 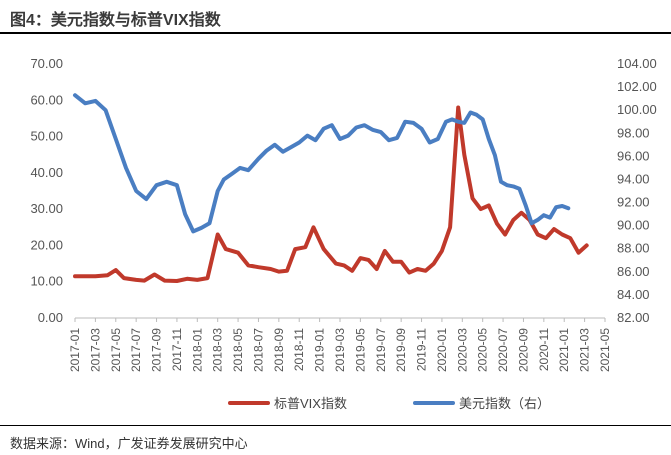 I want to click on footer-divider, so click(x=335, y=425).